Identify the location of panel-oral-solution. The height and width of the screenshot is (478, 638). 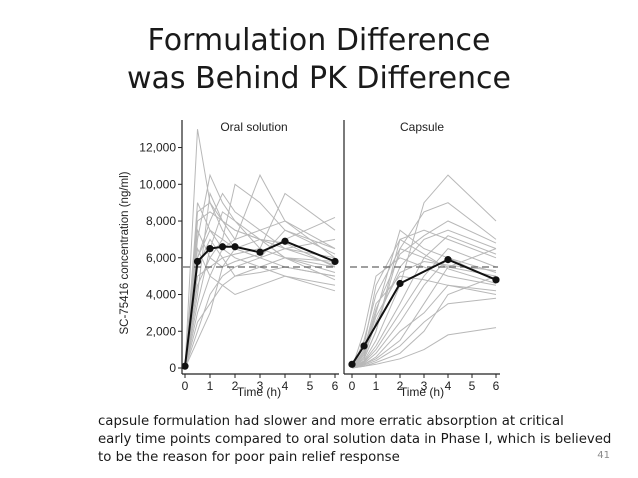
(260, 249).